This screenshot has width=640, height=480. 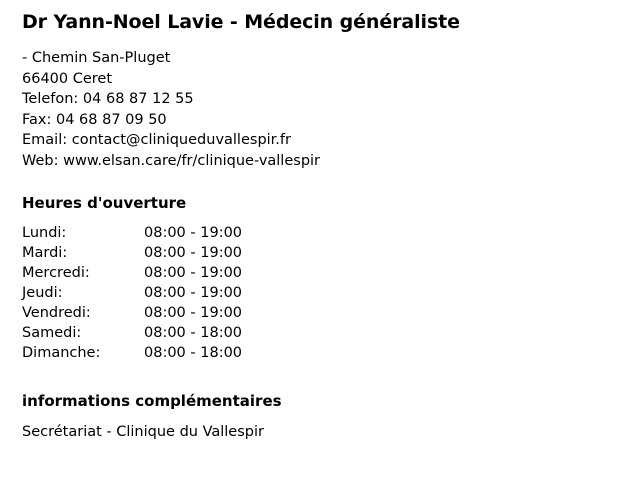 What do you see at coordinates (132, 233) in the screenshot?
I see `table-row: Lundi: 08:00 - 19:00` at bounding box center [132, 233].